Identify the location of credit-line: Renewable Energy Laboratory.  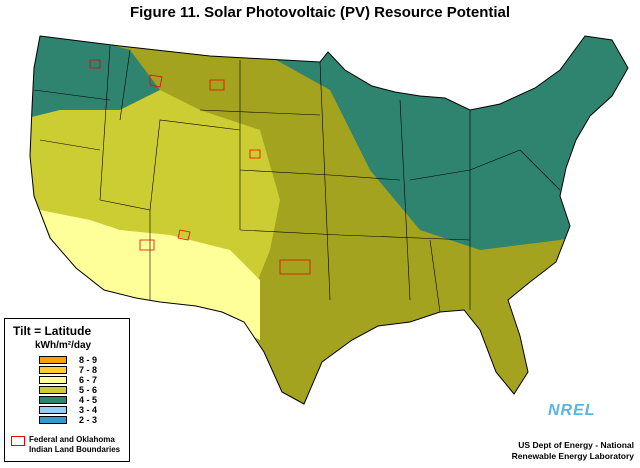
(572, 456).